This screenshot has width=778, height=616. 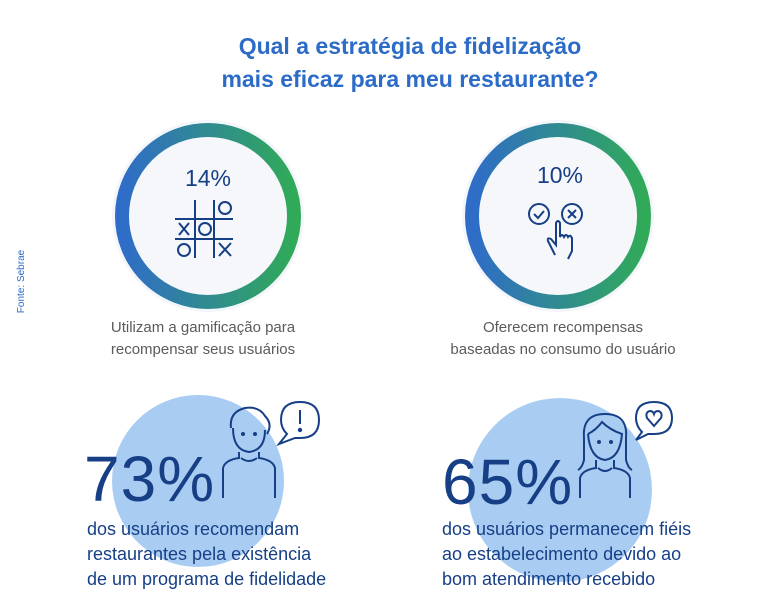 I want to click on caption-line: Oferecem recompensas, so click(x=563, y=327).